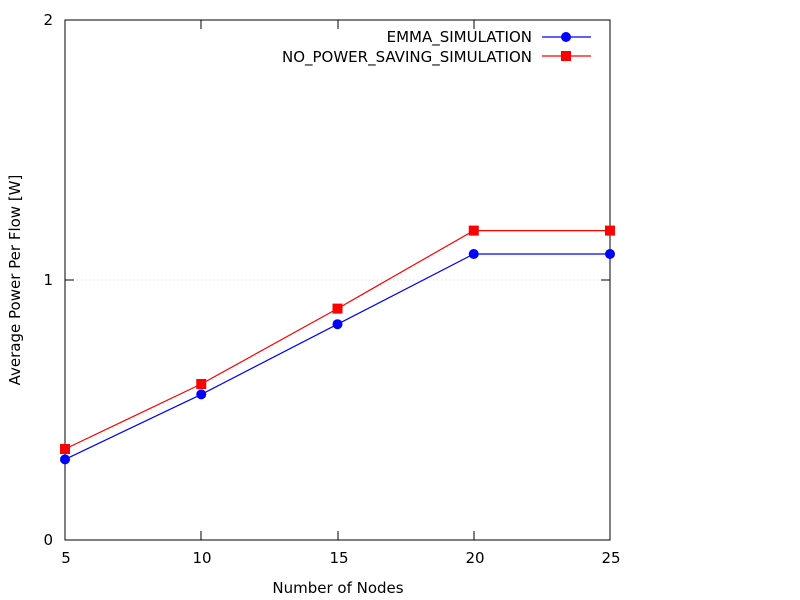 This screenshot has height=600, width=800. What do you see at coordinates (48, 280) in the screenshot?
I see `y-tick-label-1: 1` at bounding box center [48, 280].